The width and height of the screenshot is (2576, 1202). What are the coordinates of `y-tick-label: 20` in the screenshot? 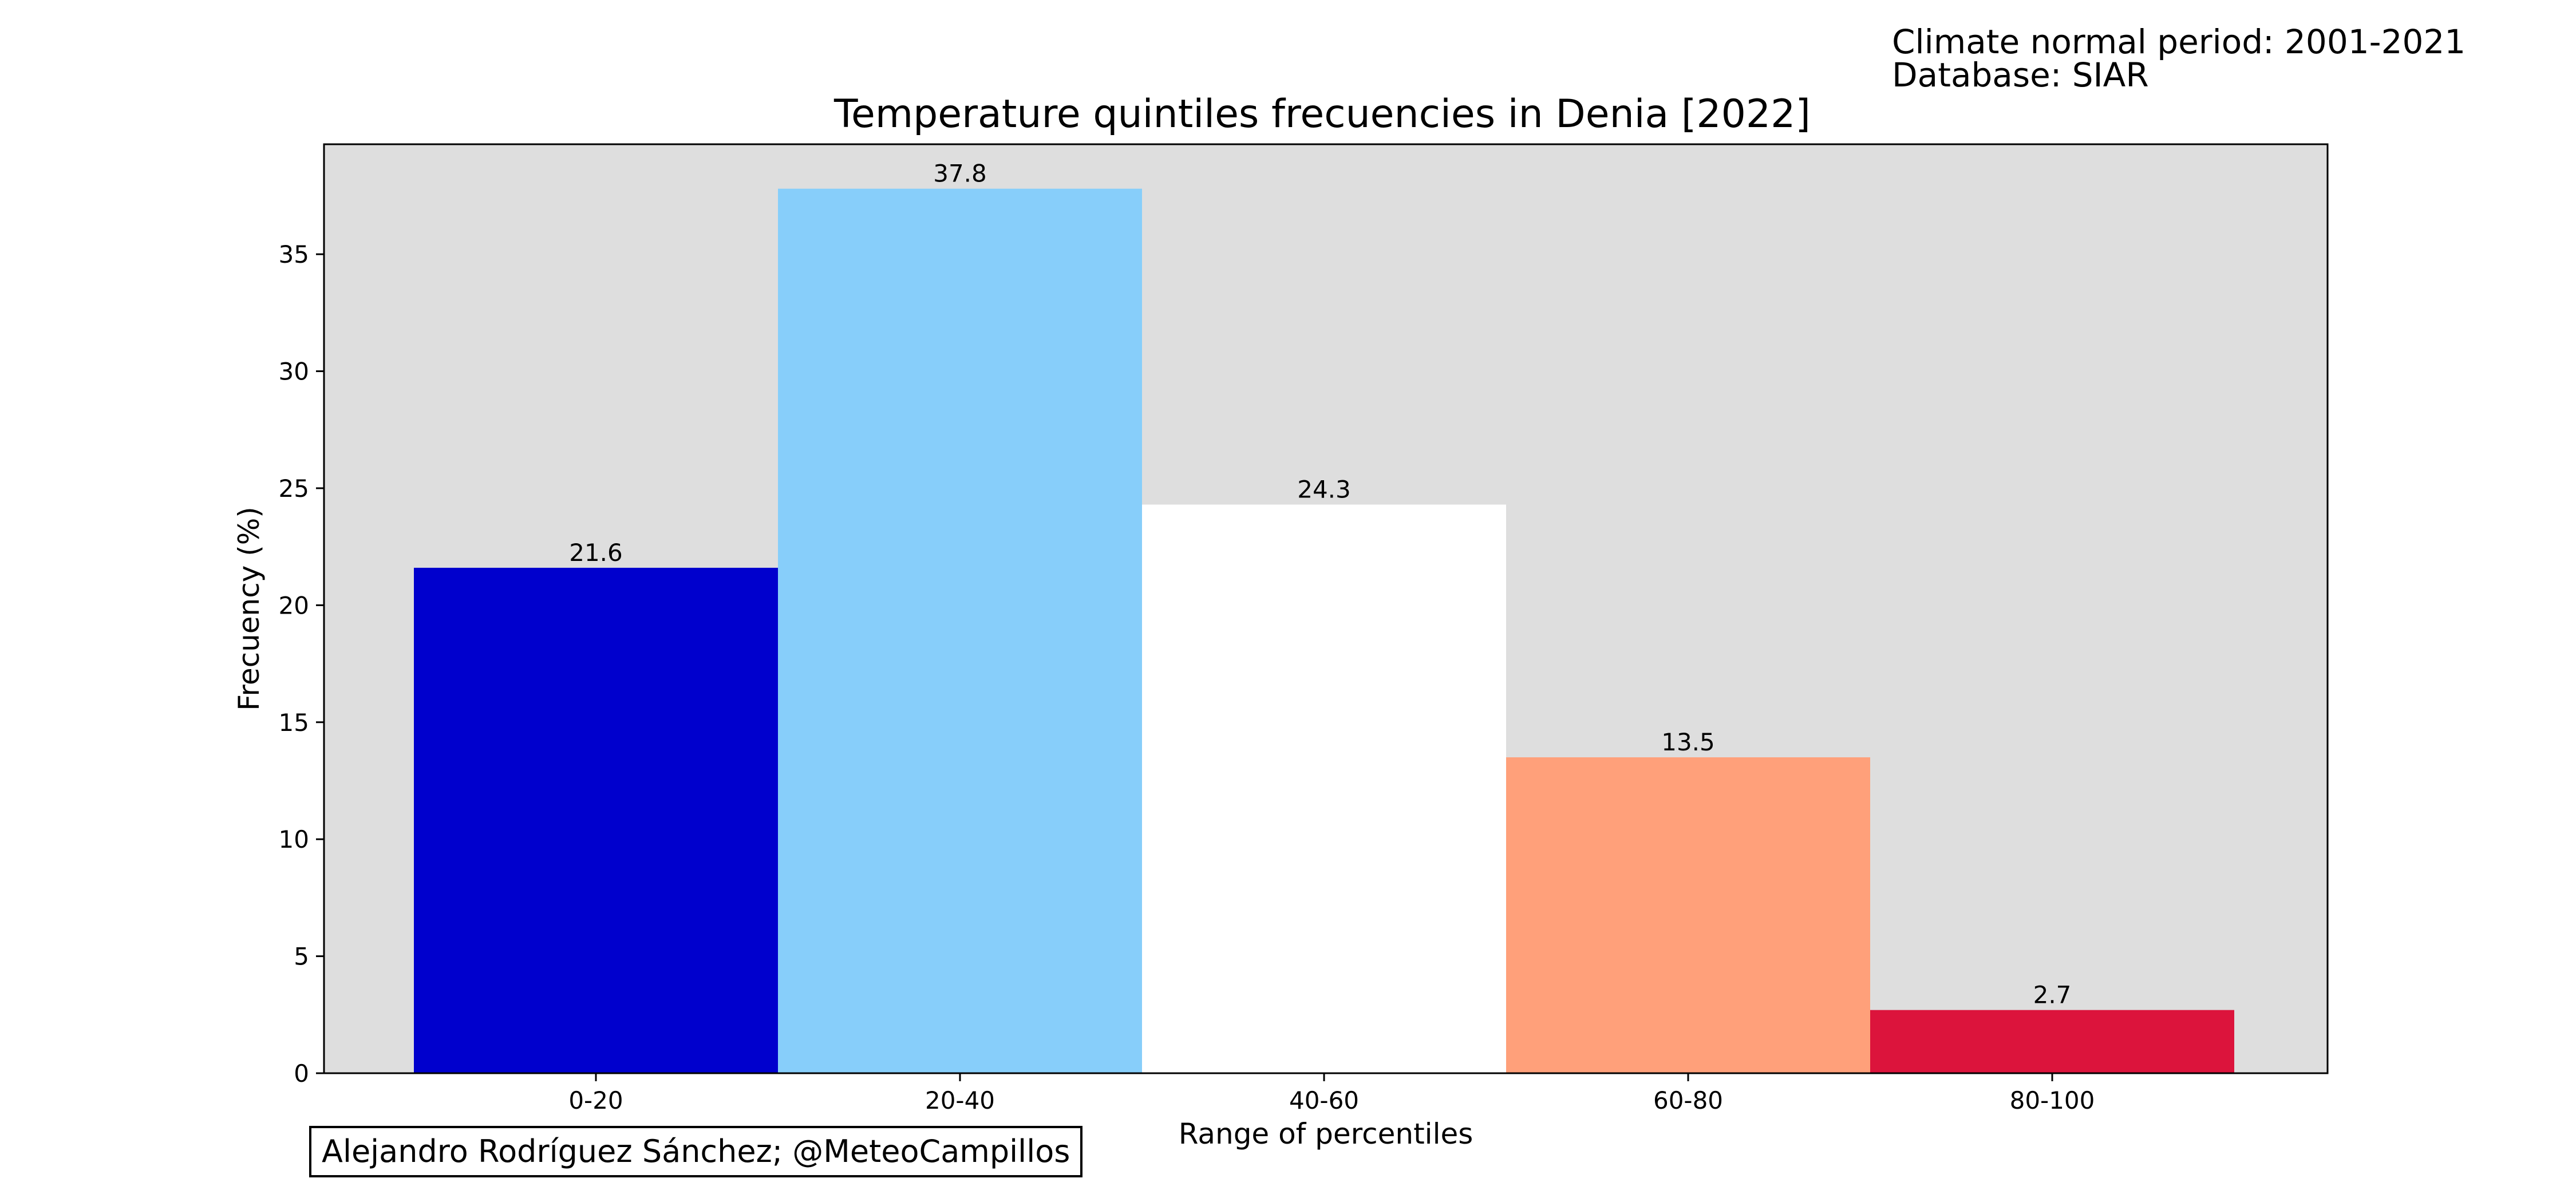 It's located at (294, 605).